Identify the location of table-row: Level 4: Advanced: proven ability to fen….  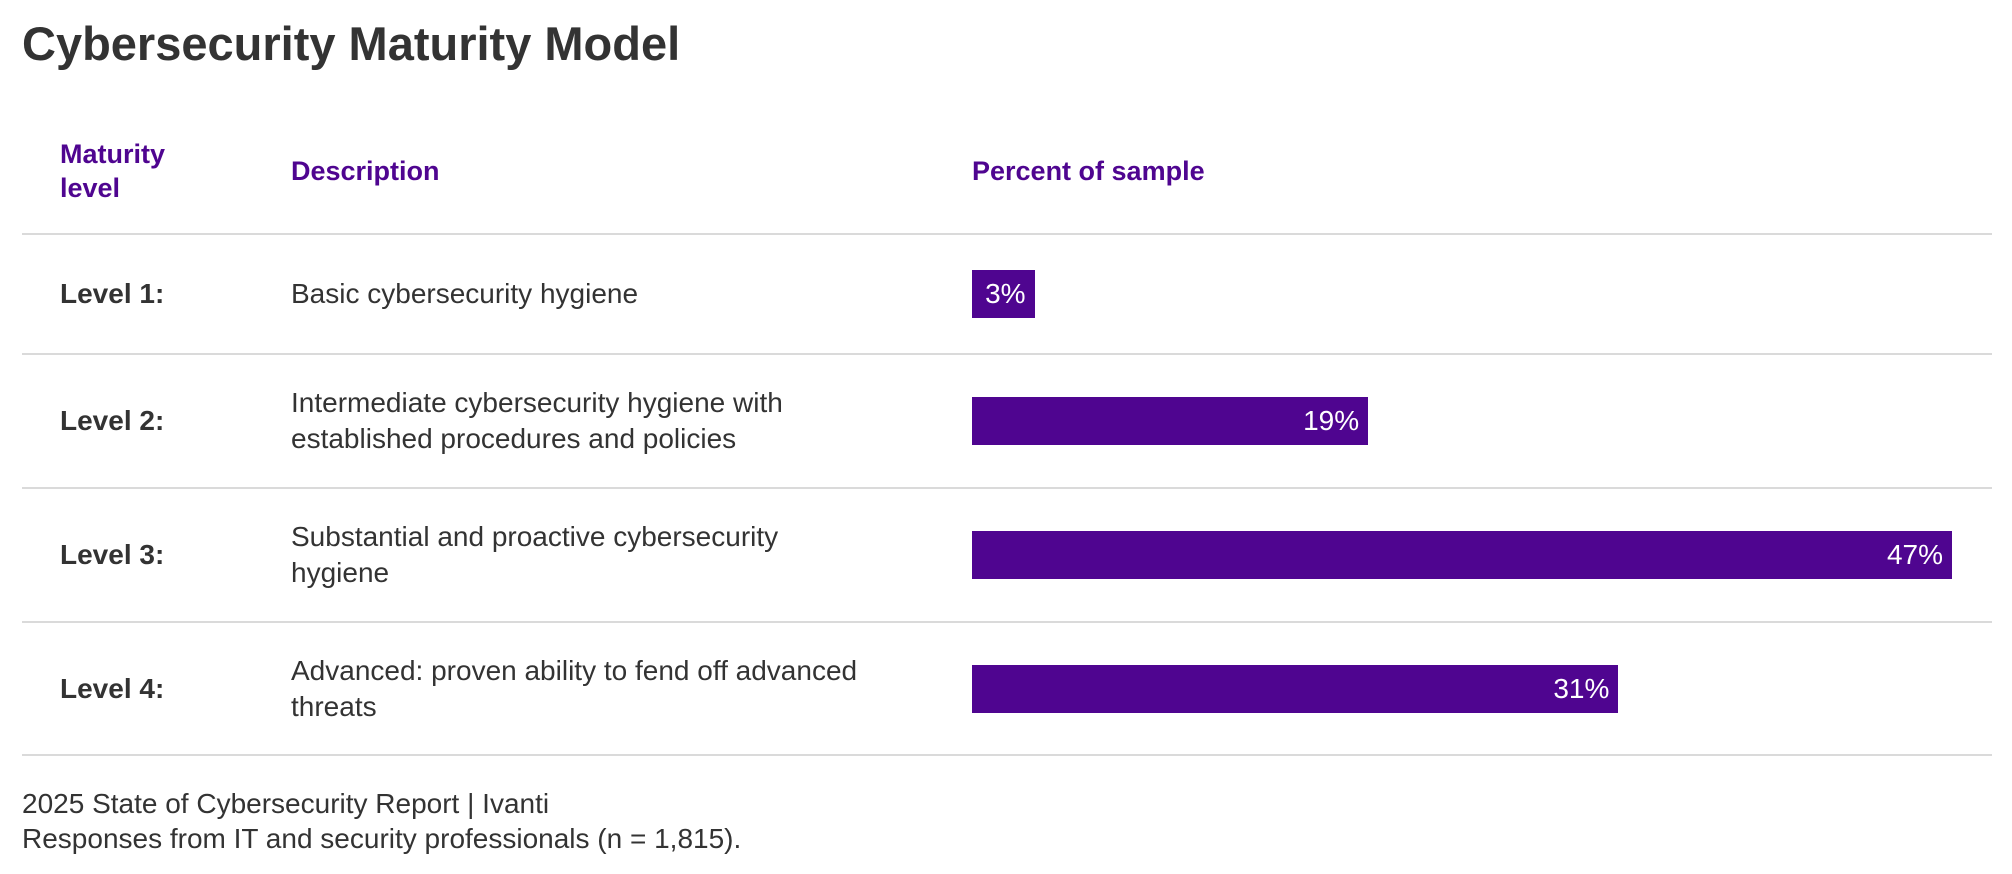
(1007, 689).